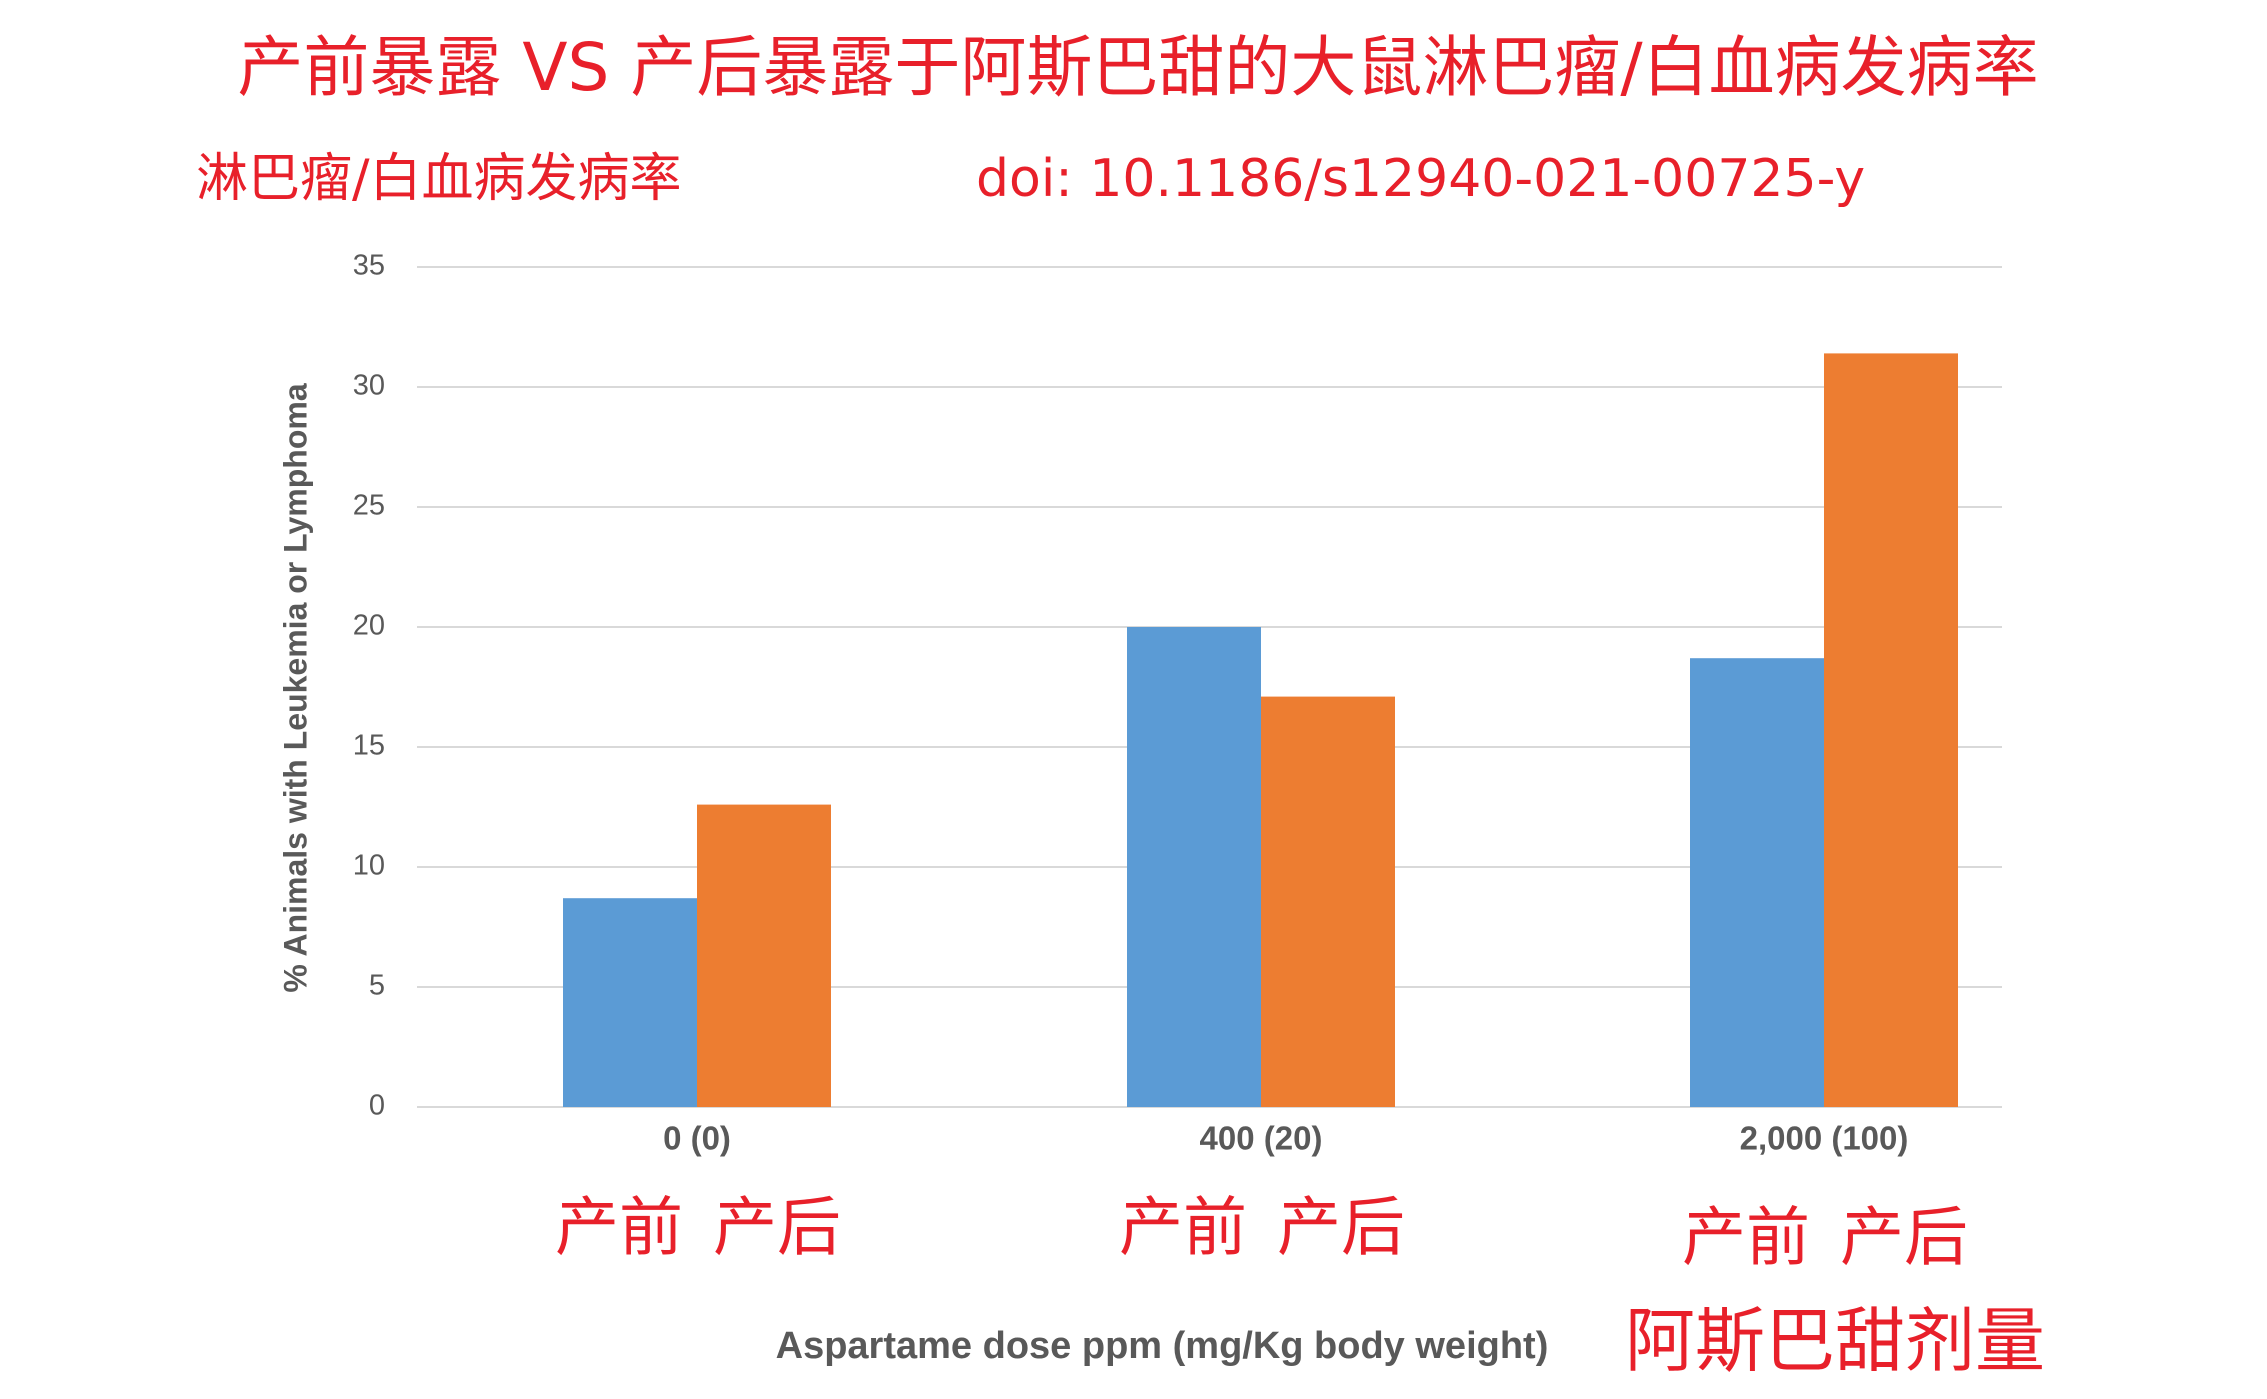  I want to click on chart-subtitle: 淋巴瘤/白血病发病率, so click(439, 179).